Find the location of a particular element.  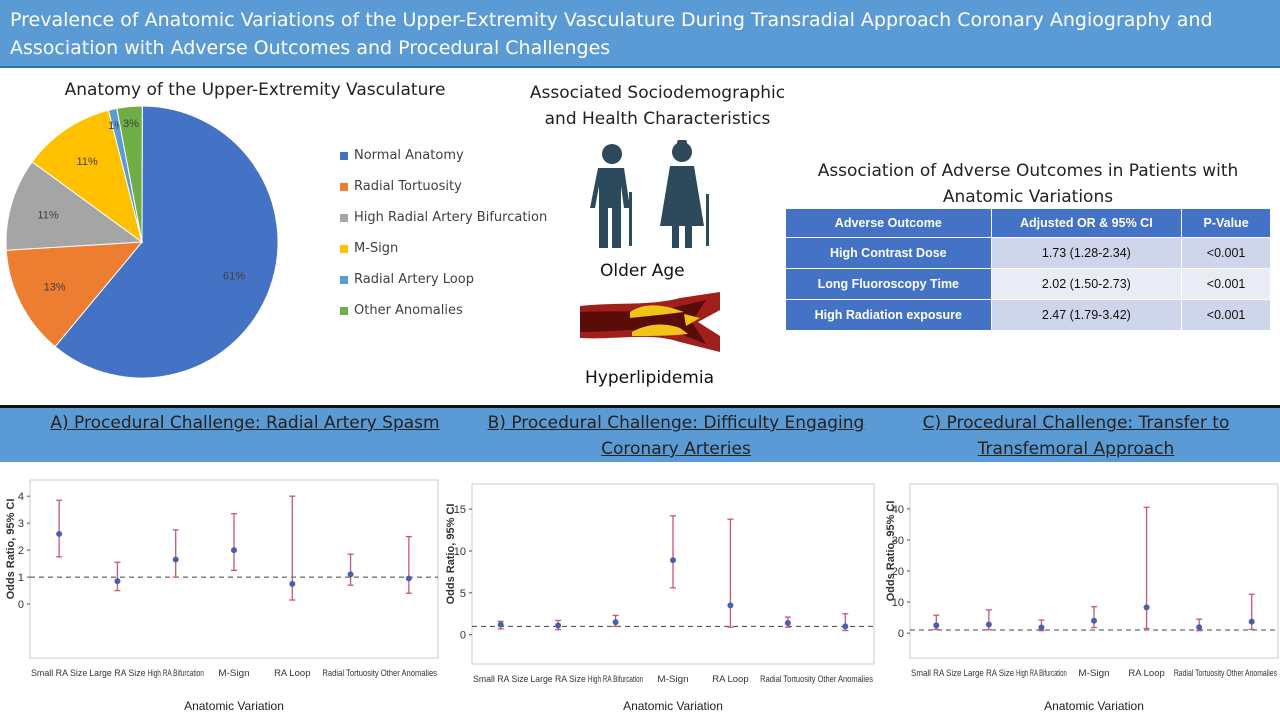

table-header-or: Adjusted OR & 95% CI is located at coordinates (1086, 223).